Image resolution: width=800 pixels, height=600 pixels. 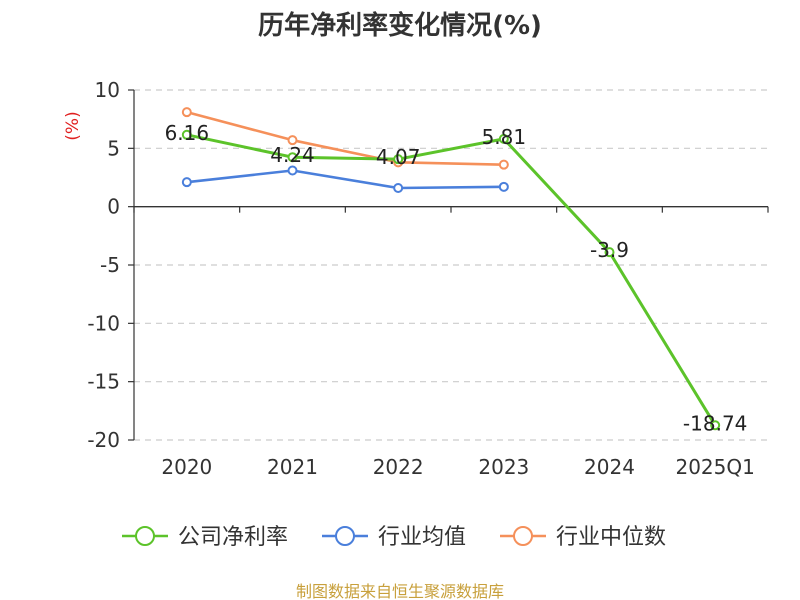 What do you see at coordinates (398, 467) in the screenshot?
I see `x-tick-label: 2022` at bounding box center [398, 467].